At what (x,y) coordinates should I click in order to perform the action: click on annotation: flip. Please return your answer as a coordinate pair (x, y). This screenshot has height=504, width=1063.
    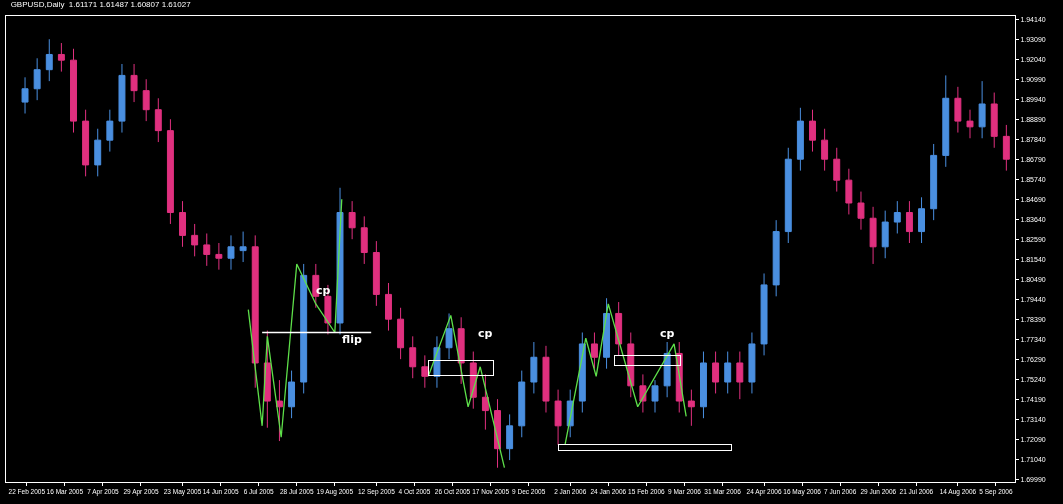
    Looking at the image, I should click on (352, 339).